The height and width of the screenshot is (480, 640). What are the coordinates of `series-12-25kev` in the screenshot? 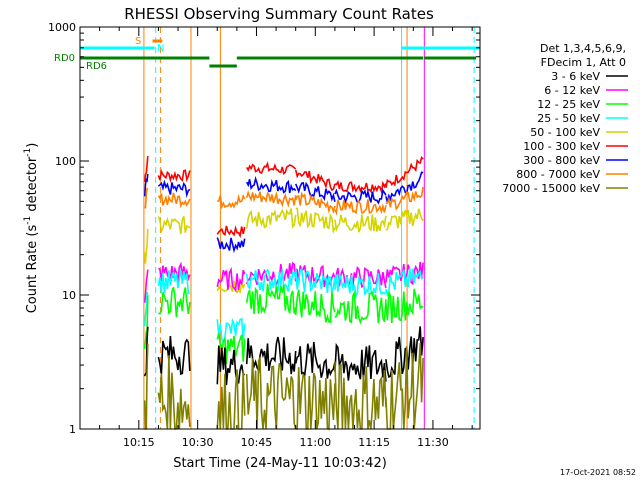 It's located at (283, 323).